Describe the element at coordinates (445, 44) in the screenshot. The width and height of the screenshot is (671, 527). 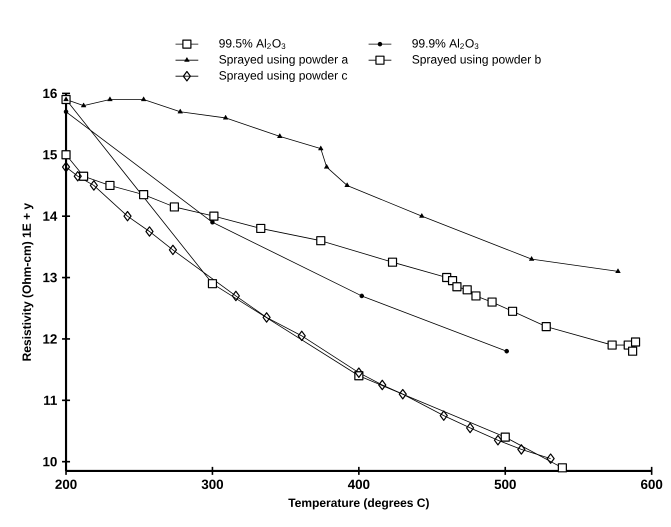
I see `legend-label: 99.9% Al$_{2}$O$_{3}$` at that location.